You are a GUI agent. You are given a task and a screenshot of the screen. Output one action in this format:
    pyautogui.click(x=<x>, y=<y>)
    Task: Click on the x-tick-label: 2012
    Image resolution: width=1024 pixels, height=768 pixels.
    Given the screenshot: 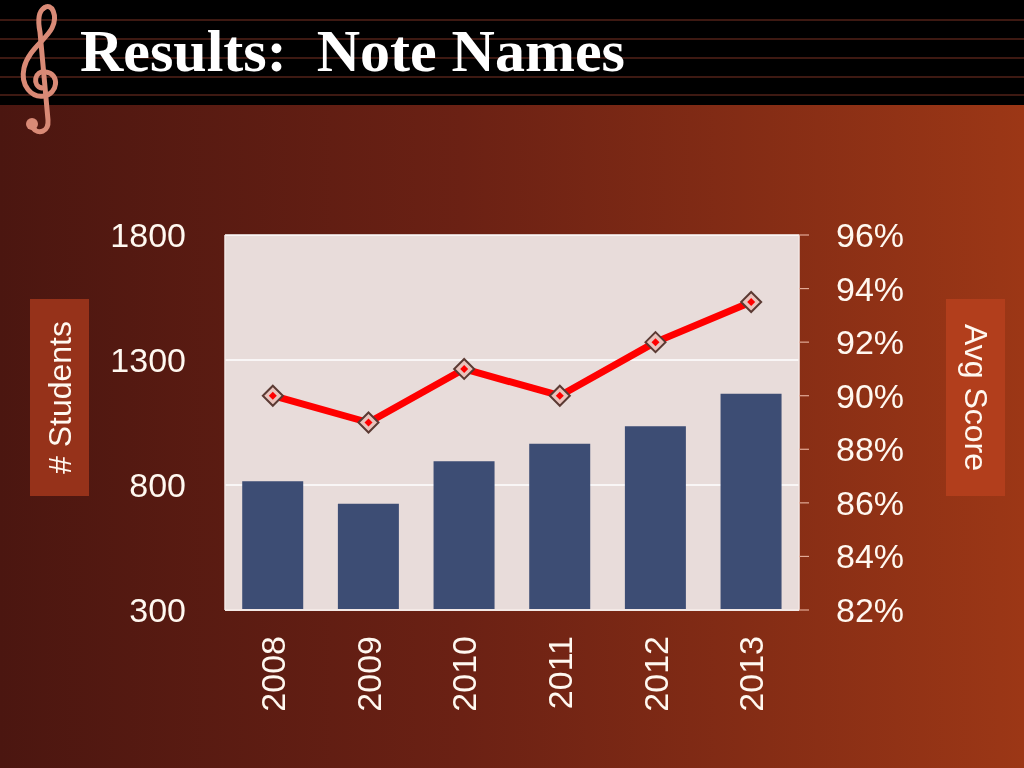 What is the action you would take?
    pyautogui.click(x=655, y=674)
    